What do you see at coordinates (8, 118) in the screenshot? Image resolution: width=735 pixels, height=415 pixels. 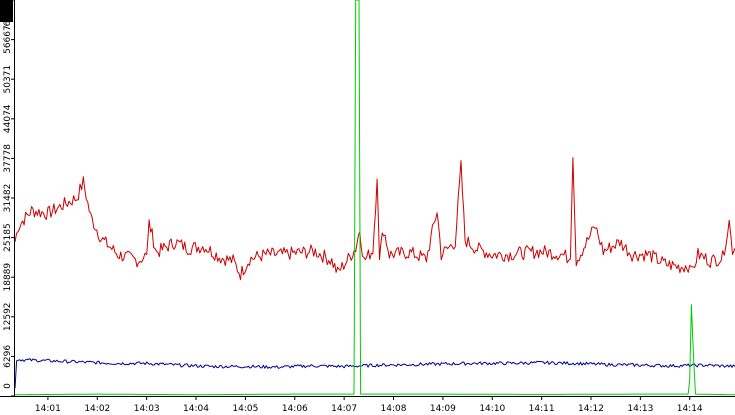 I see `y-tick-label: 44074` at bounding box center [8, 118].